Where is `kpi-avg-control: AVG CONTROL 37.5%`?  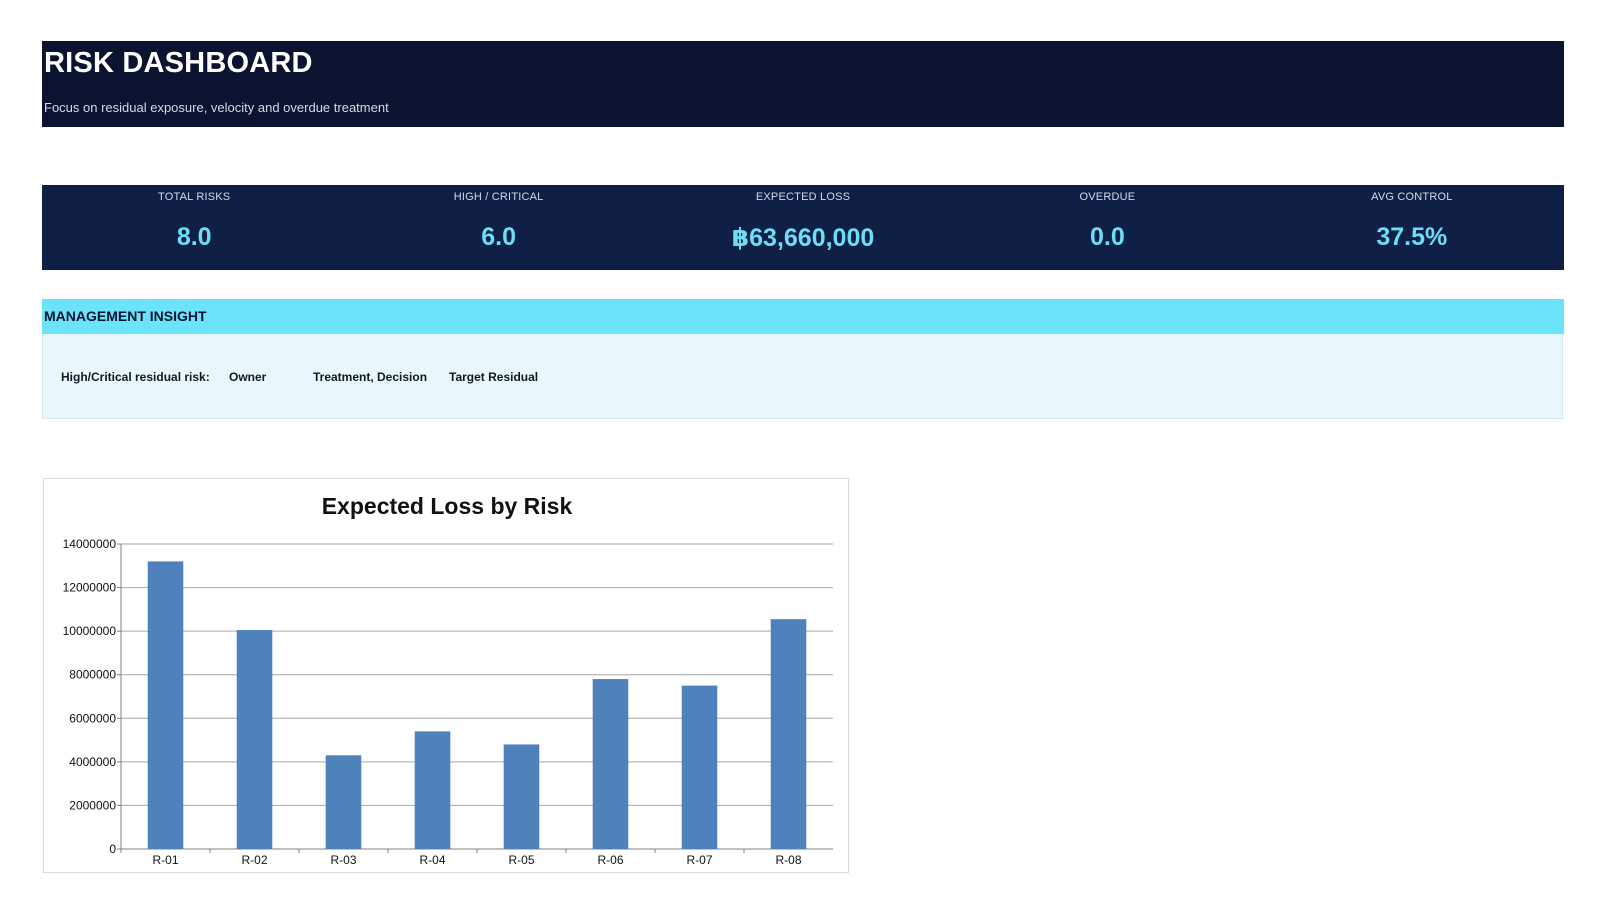 kpi-avg-control: AVG CONTROL 37.5% is located at coordinates (1412, 227).